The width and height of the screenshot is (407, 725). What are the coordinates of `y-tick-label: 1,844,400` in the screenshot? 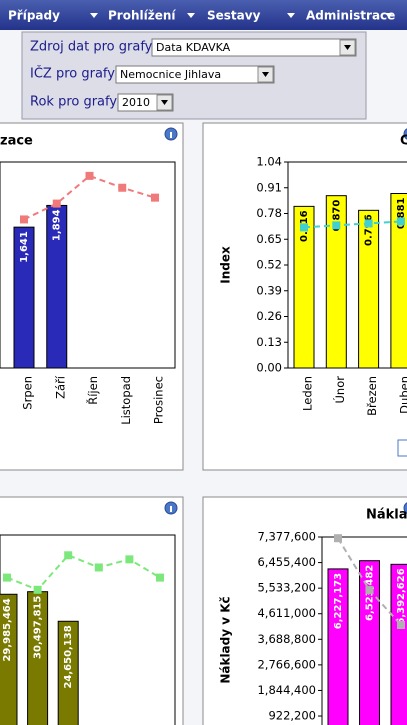 It's located at (286, 690).